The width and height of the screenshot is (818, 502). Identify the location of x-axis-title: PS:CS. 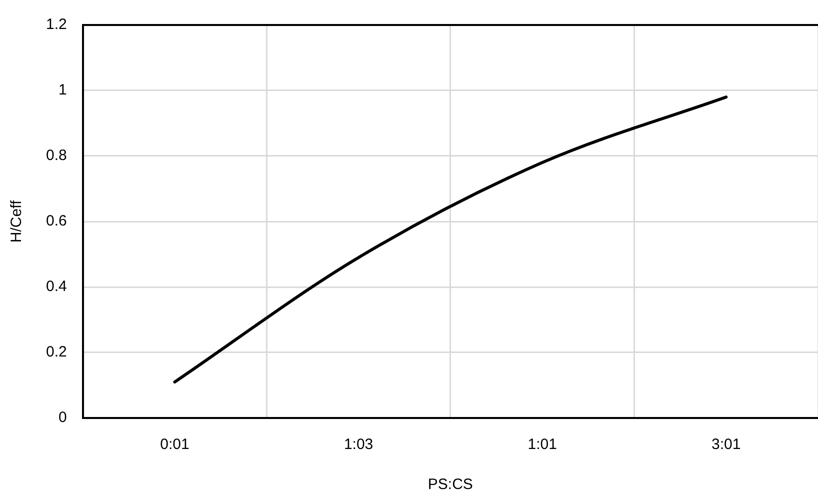
(450, 485).